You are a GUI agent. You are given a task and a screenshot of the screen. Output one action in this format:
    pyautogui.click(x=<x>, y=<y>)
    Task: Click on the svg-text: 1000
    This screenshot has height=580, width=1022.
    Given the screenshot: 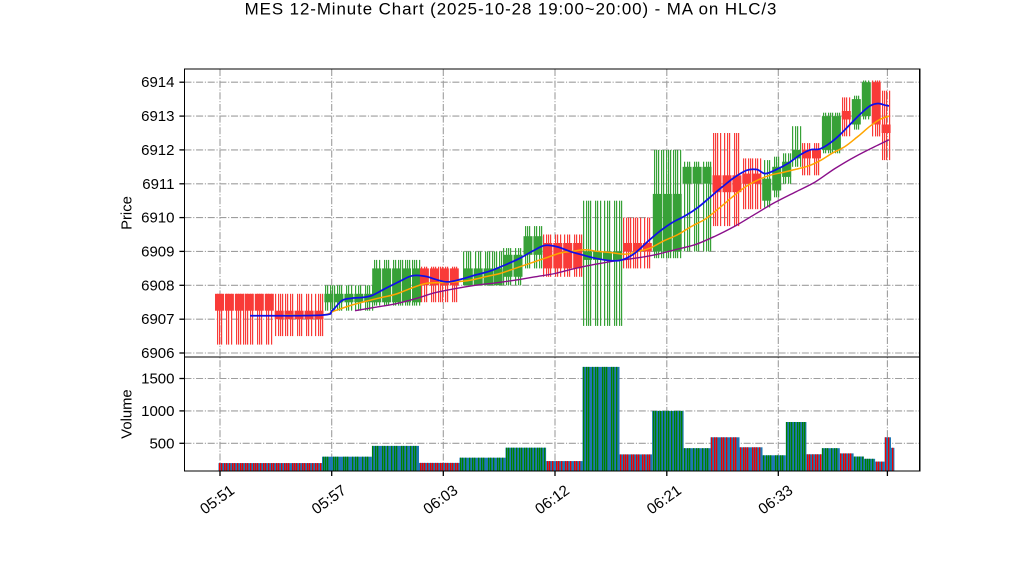 What is the action you would take?
    pyautogui.click(x=157, y=411)
    